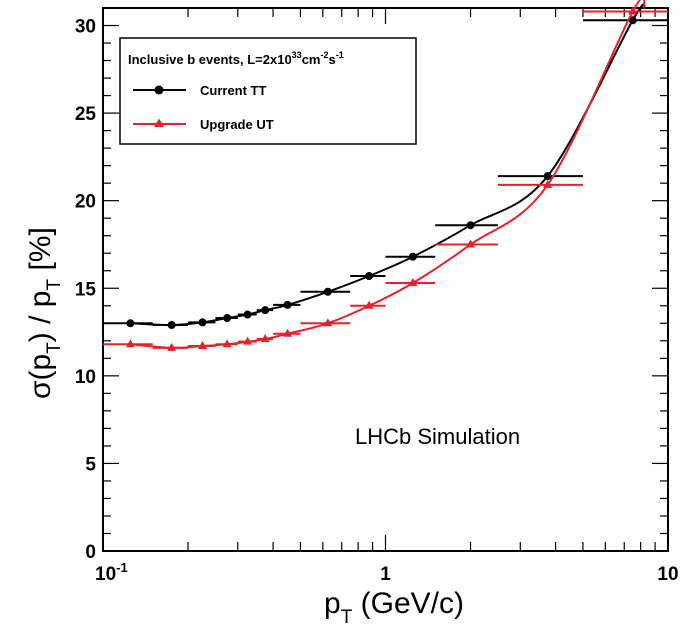 The image size is (685, 632). I want to click on legend-label-current-tt: Current TT, so click(233, 90).